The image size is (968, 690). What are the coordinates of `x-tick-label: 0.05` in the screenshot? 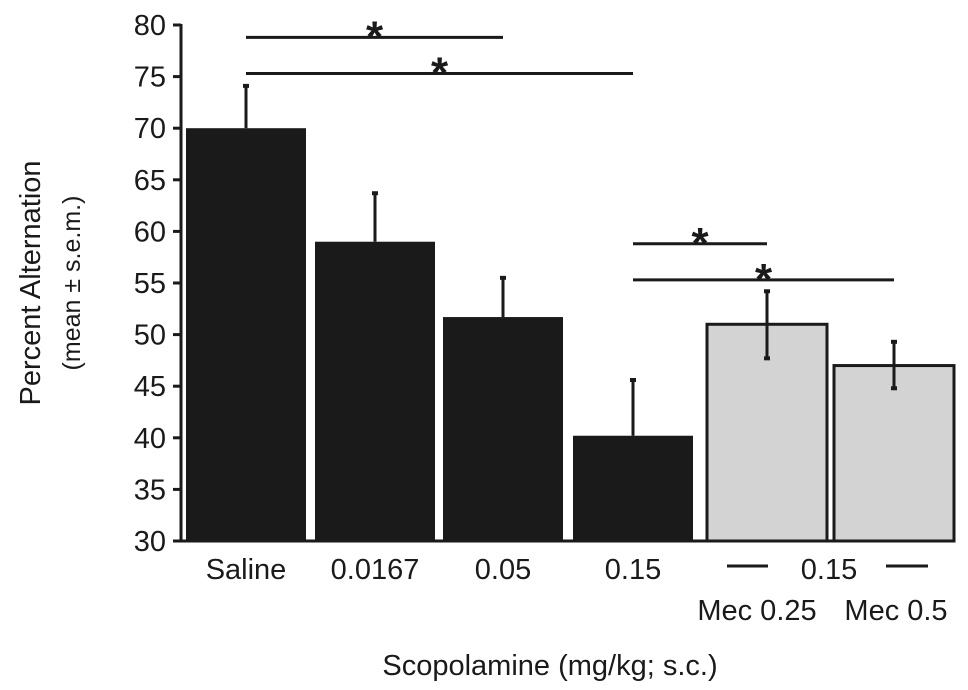 It's located at (503, 570).